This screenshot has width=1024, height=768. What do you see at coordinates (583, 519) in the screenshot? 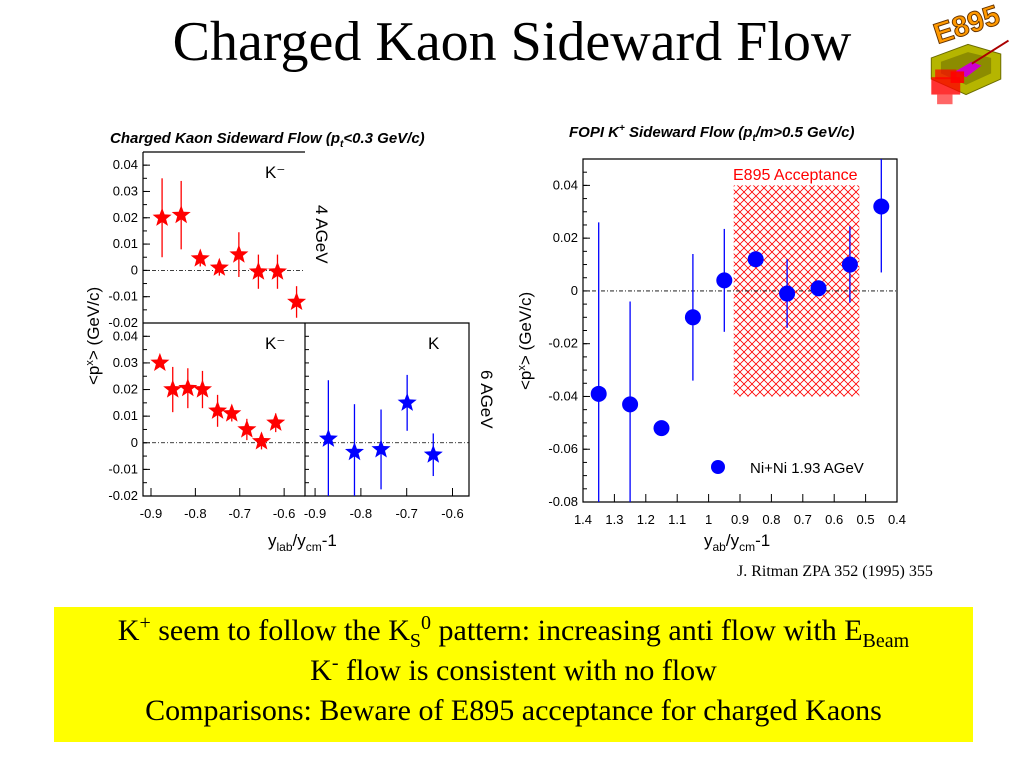
I see `x-tick-label: 1.4` at bounding box center [583, 519].